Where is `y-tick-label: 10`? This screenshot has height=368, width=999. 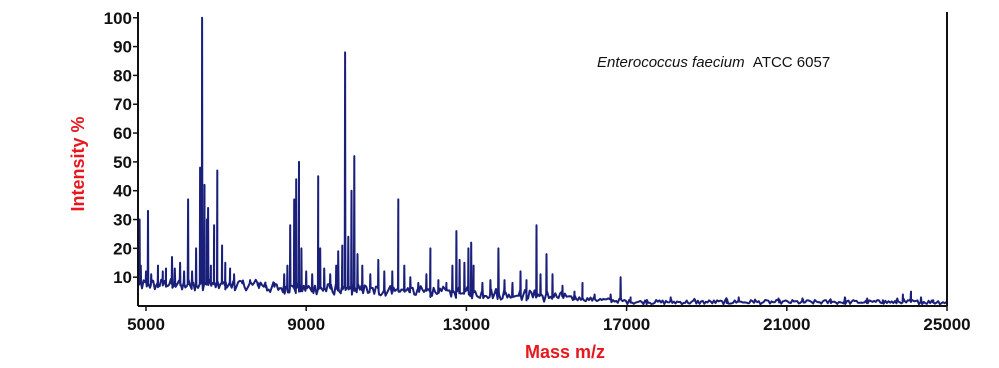 y-tick-label: 10 is located at coordinates (122, 277).